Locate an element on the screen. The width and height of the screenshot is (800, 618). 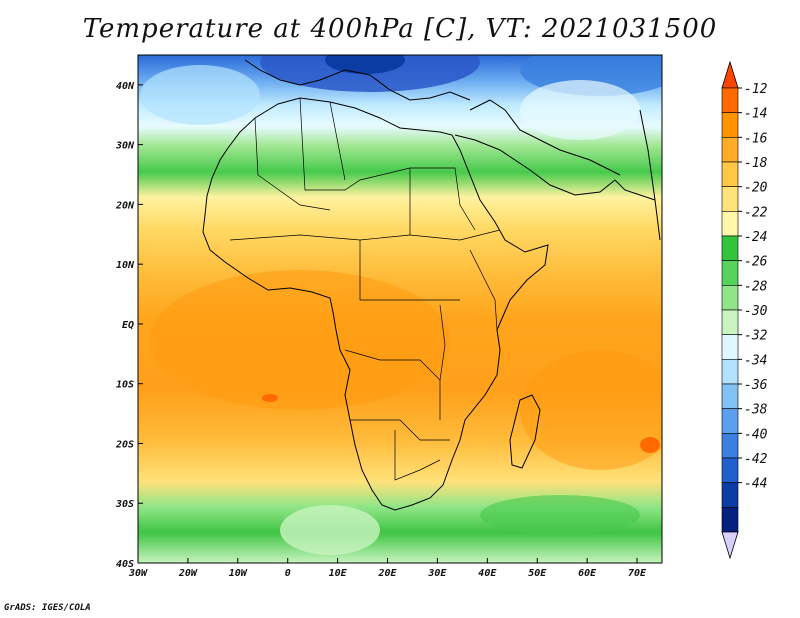
middle-east-coast is located at coordinates (545, 137).